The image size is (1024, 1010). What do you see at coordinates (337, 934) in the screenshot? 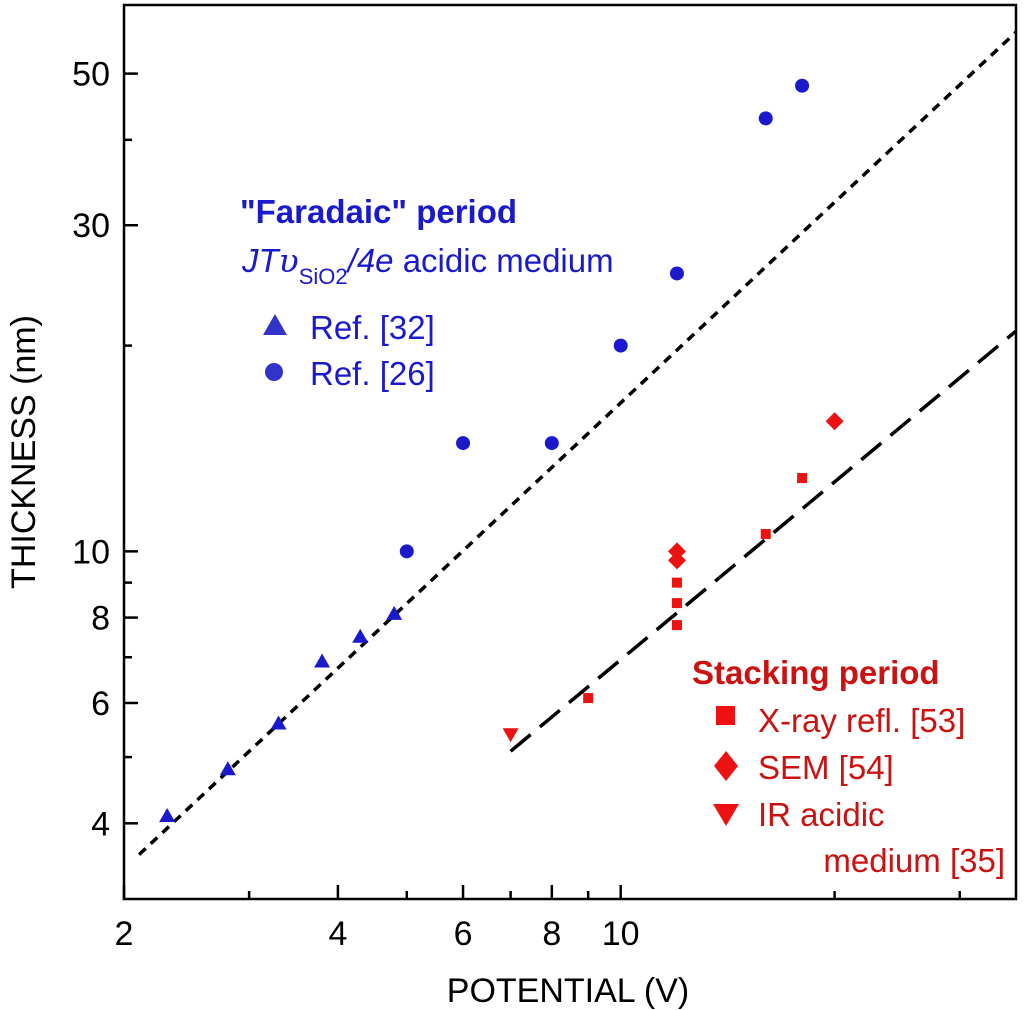
I see `x-tick-label: 4` at bounding box center [337, 934].